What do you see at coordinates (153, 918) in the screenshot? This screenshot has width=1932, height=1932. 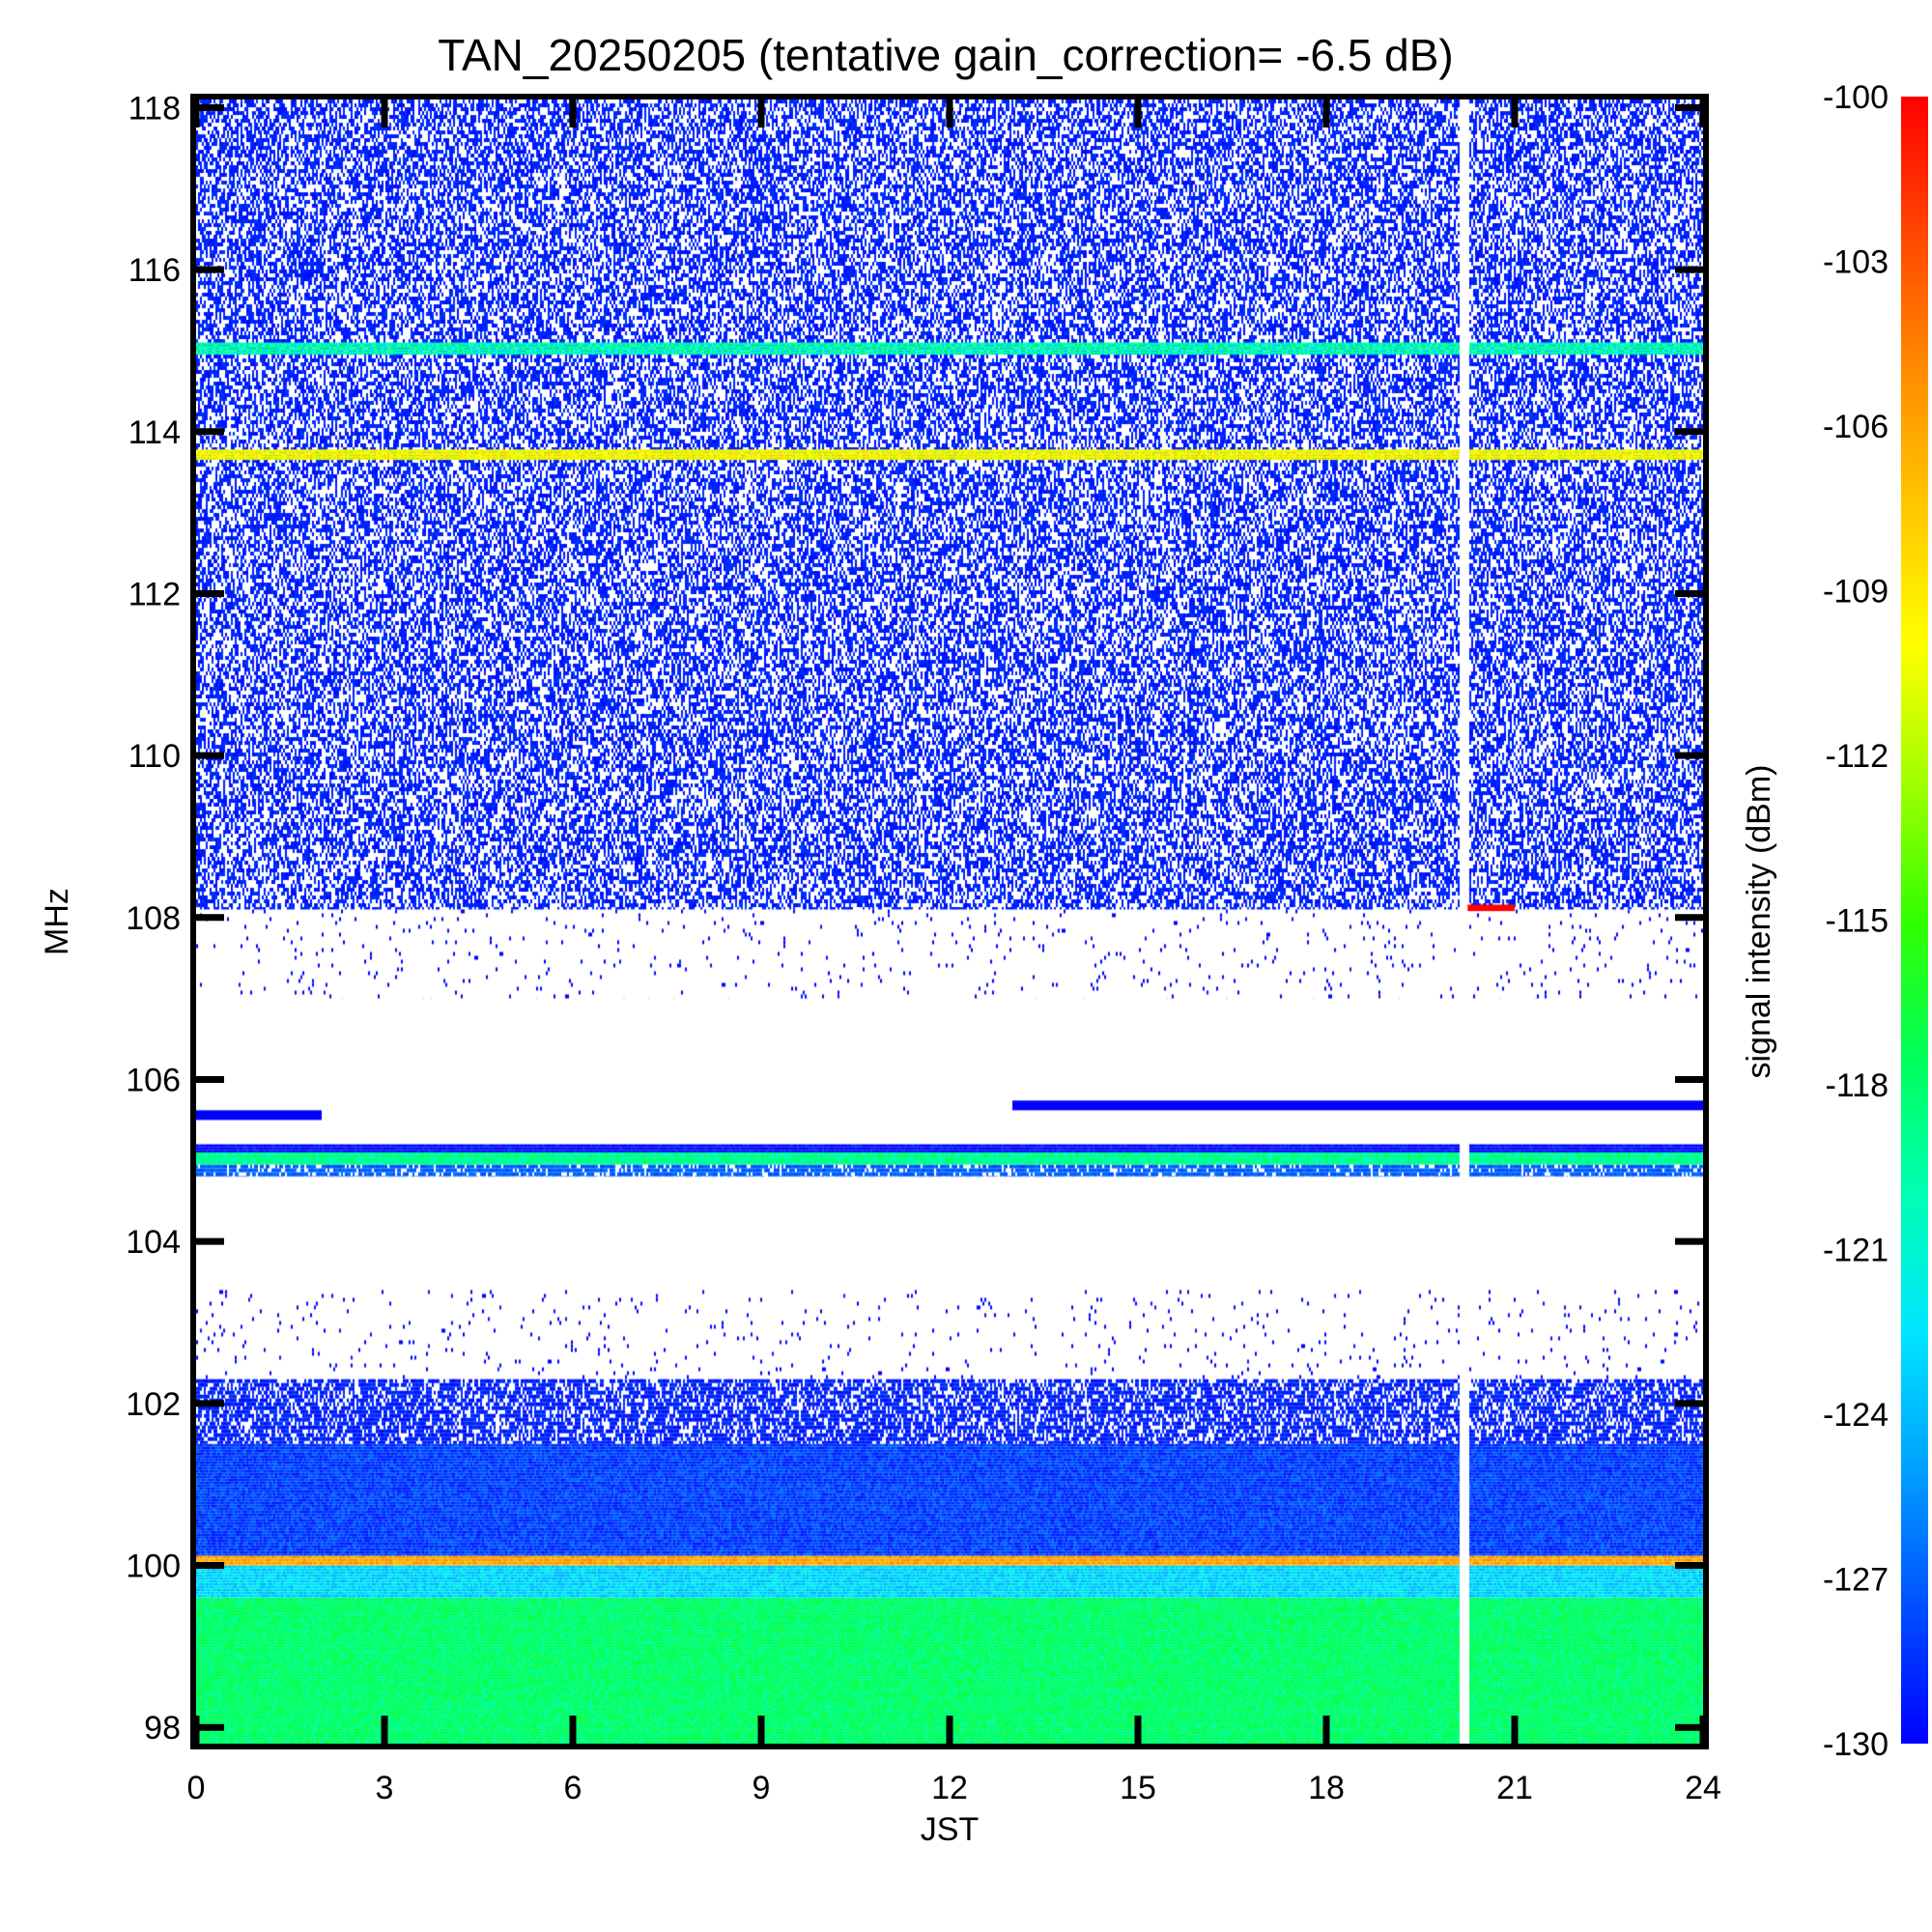 I see `y-tick-label: 108` at bounding box center [153, 918].